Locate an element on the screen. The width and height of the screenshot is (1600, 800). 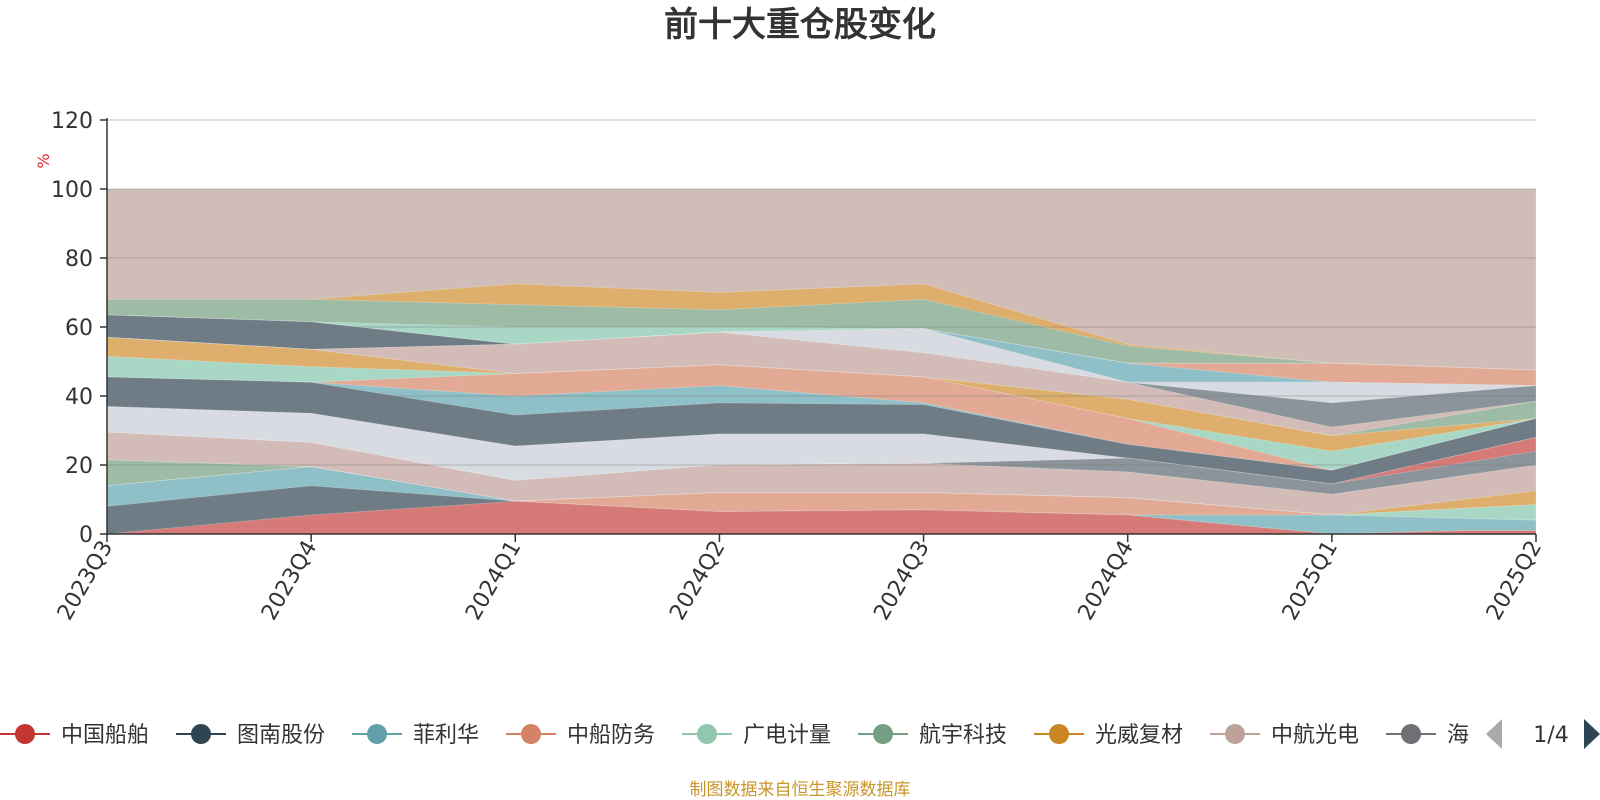
legend-label: 广电计量 is located at coordinates (787, 735).